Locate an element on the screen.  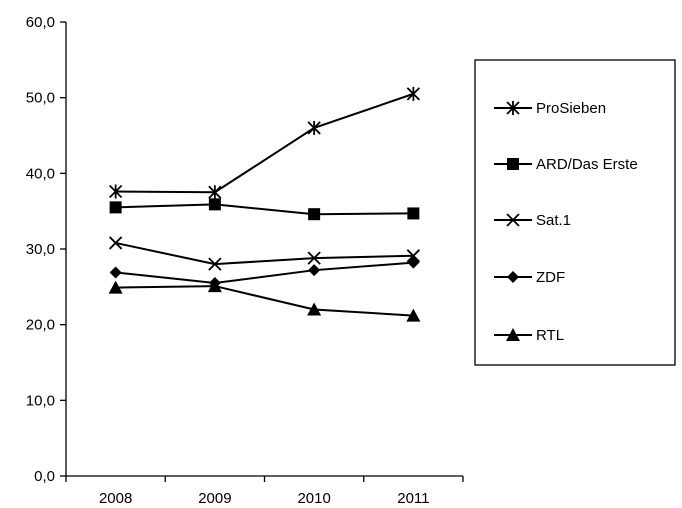
legend-item: RTL is located at coordinates (529, 335).